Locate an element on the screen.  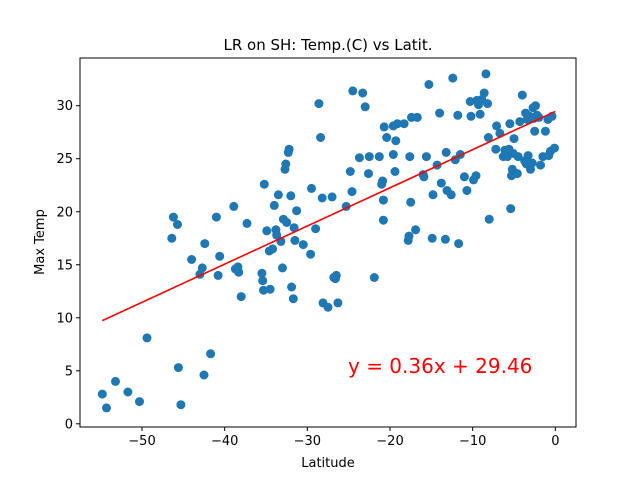
x-tick-label: 0 is located at coordinates (555, 441).